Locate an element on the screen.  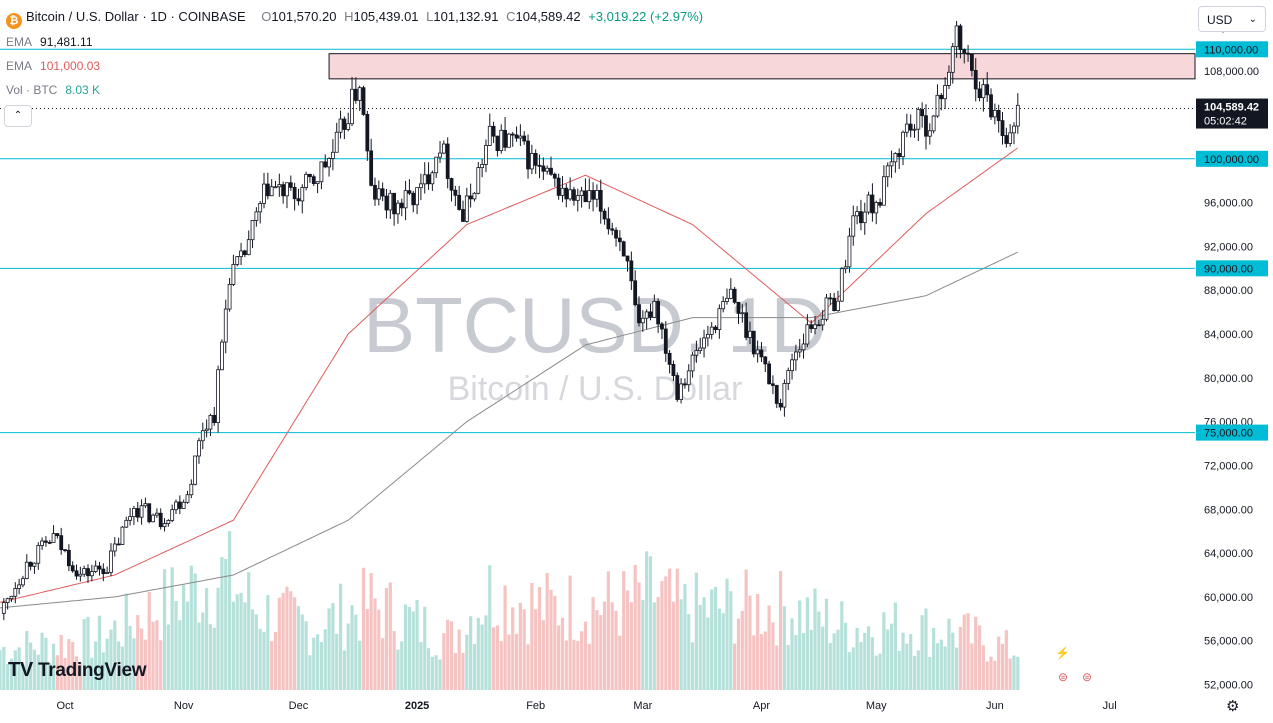
tradingview-logo: TV TradingView is located at coordinates (77, 670).